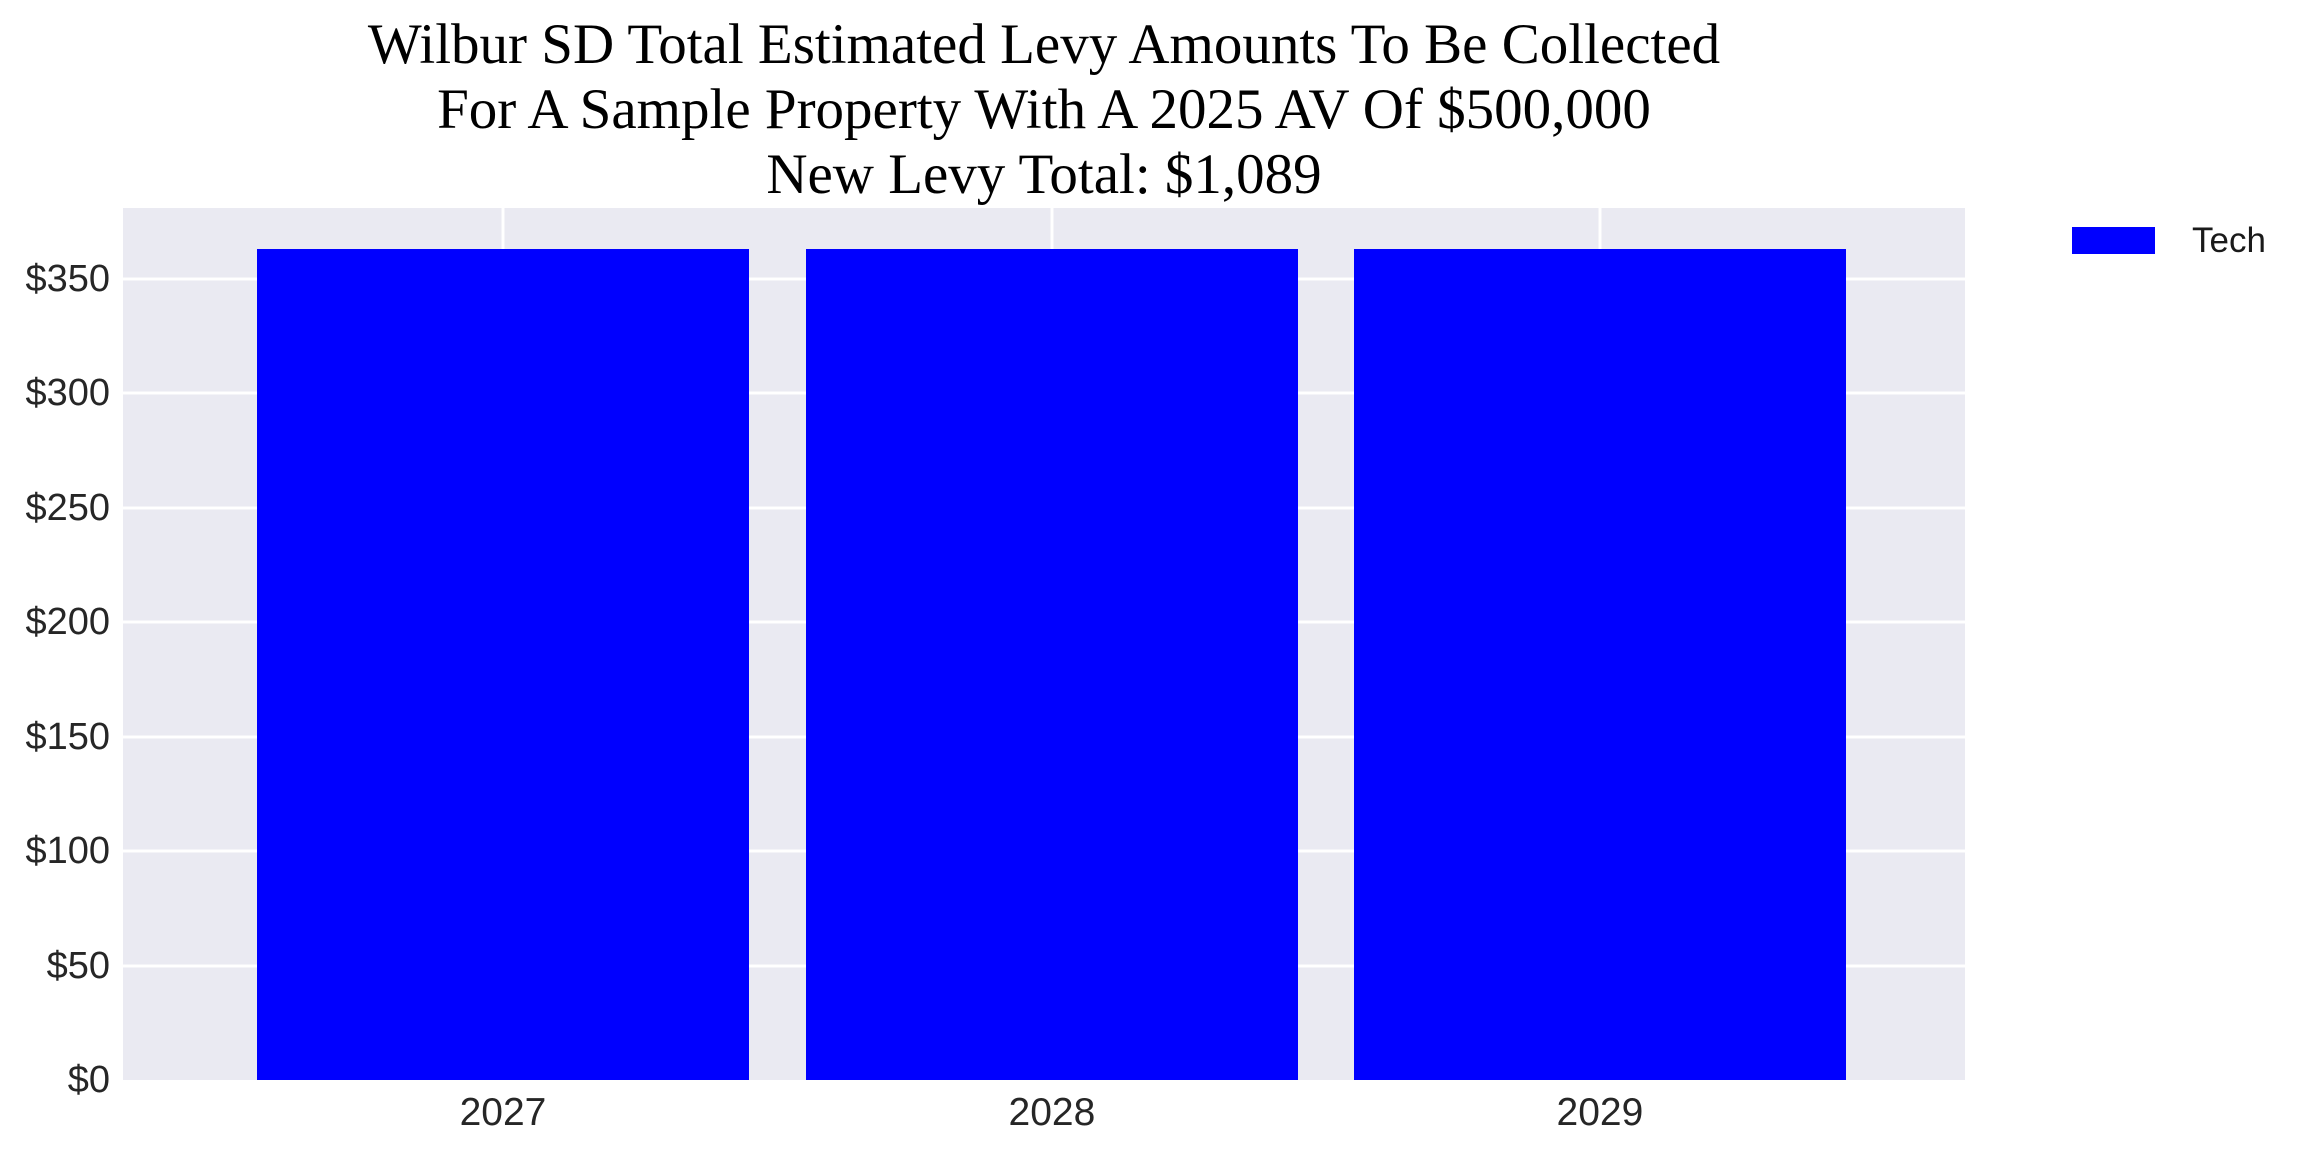 The height and width of the screenshot is (1152, 2304). I want to click on y-tick-label-150: $150, so click(67, 736).